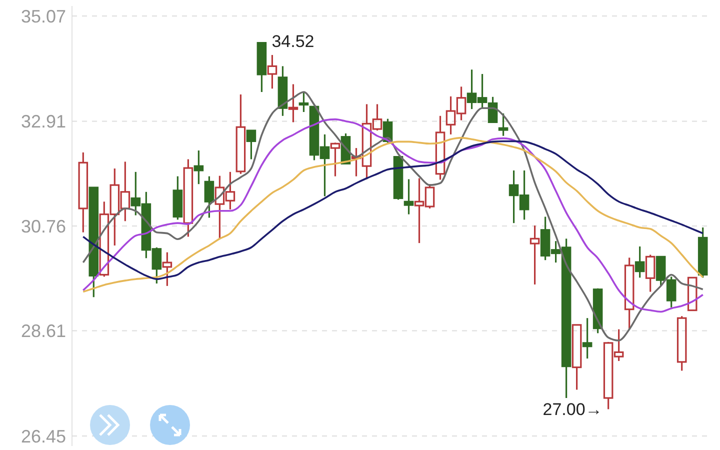  Describe the element at coordinates (43, 436) in the screenshot. I see `y-tick-label: 26.45` at that location.